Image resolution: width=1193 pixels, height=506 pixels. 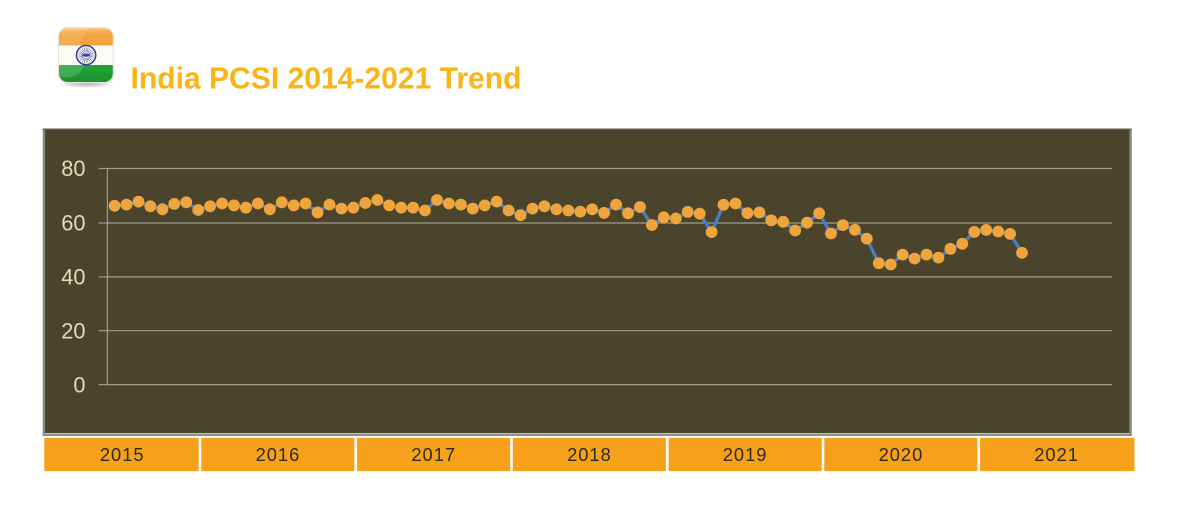 What do you see at coordinates (73, 223) in the screenshot?
I see `svg-text: 60` at bounding box center [73, 223].